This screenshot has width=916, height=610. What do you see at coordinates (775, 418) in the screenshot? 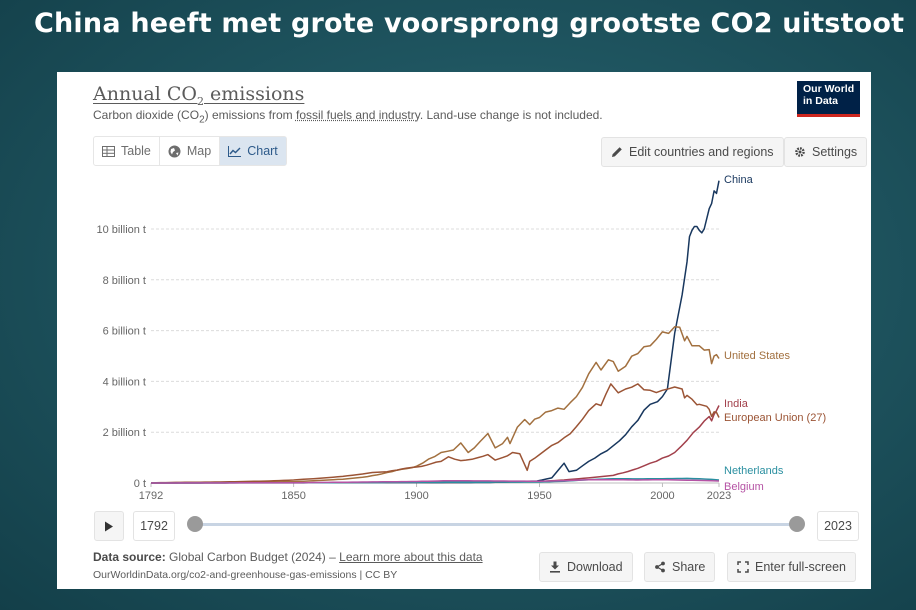
I see `series-label-european-union-27: European Union (27)` at bounding box center [775, 418].